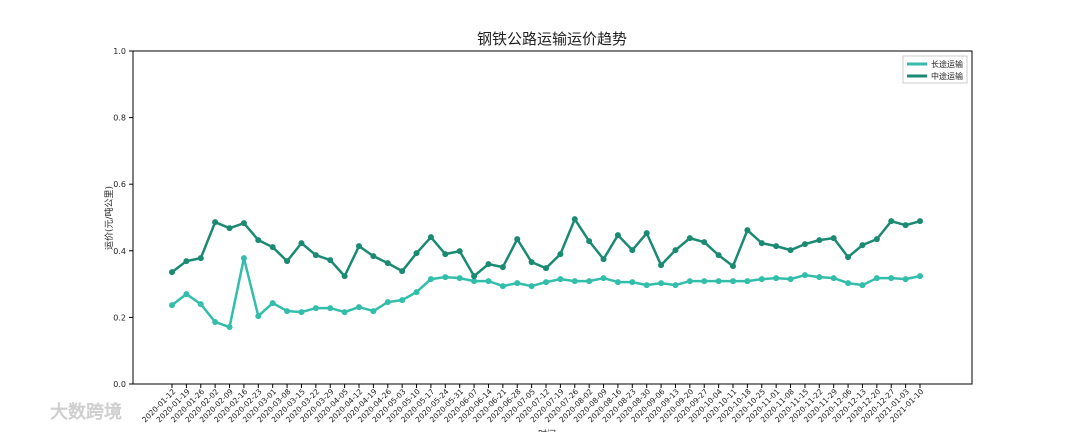 This screenshot has width=1080, height=432. I want to click on y-tick-label: 0.4, so click(119, 251).